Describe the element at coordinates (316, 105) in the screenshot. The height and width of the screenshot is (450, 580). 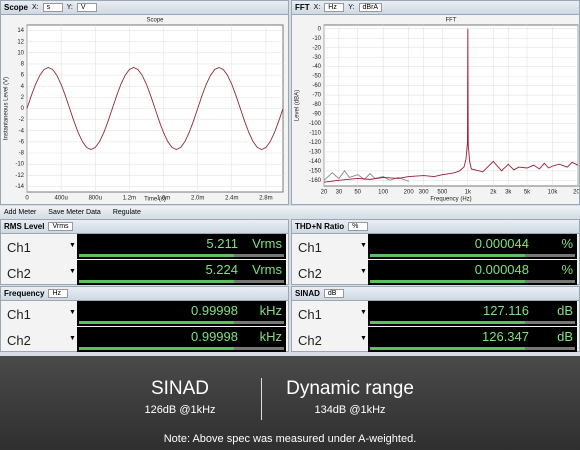
I see `y-tick-label: -80` at that location.